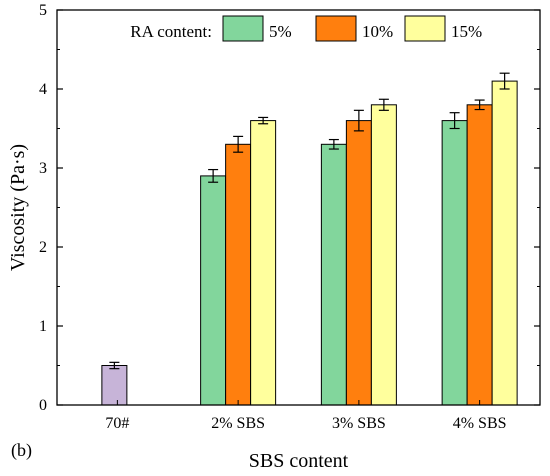 The width and height of the screenshot is (550, 476). I want to click on x-tick-label: 4% SBS, so click(480, 423).